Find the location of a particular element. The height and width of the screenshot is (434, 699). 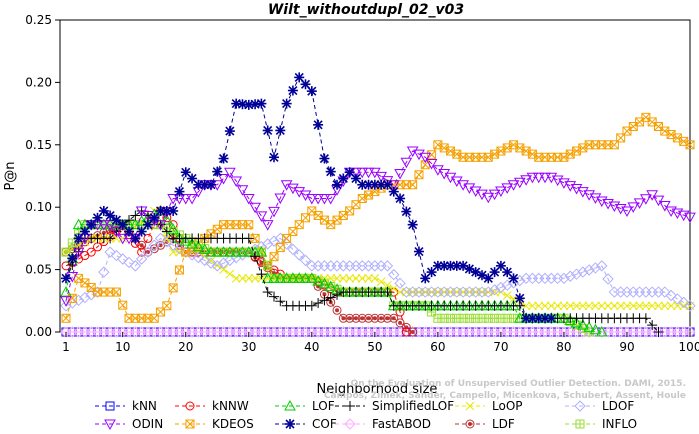

legend-item-LDOF: LDOF is located at coordinates (599, 406).